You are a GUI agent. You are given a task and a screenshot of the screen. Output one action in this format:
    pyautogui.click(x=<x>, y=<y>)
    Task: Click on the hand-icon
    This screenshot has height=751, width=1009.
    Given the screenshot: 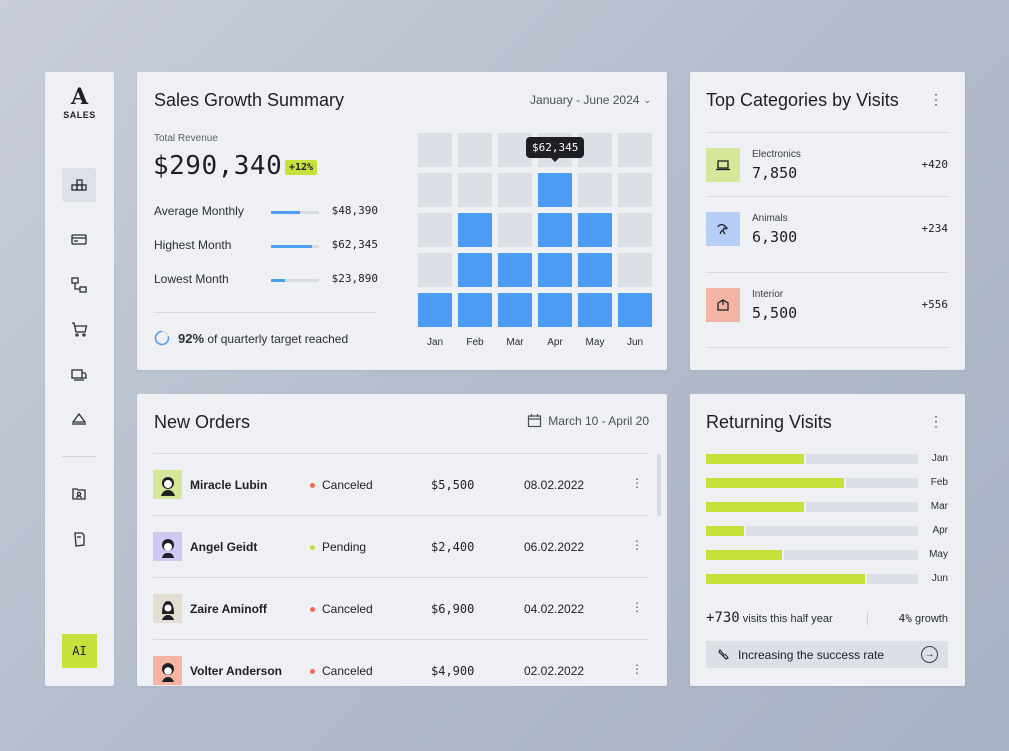 What is the action you would take?
    pyautogui.click(x=723, y=654)
    